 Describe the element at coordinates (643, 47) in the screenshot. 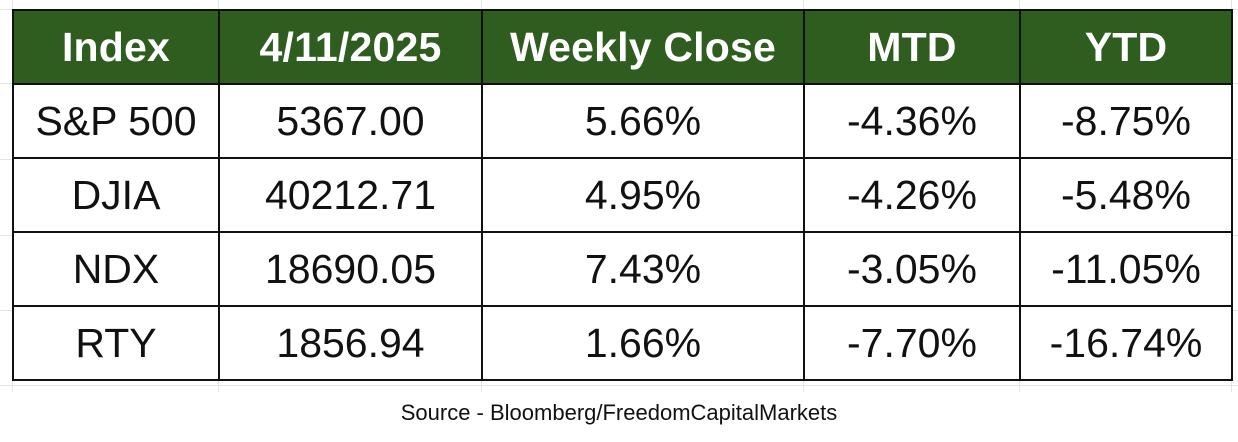

I see `column-header-weekly-close: Weekly Close` at that location.